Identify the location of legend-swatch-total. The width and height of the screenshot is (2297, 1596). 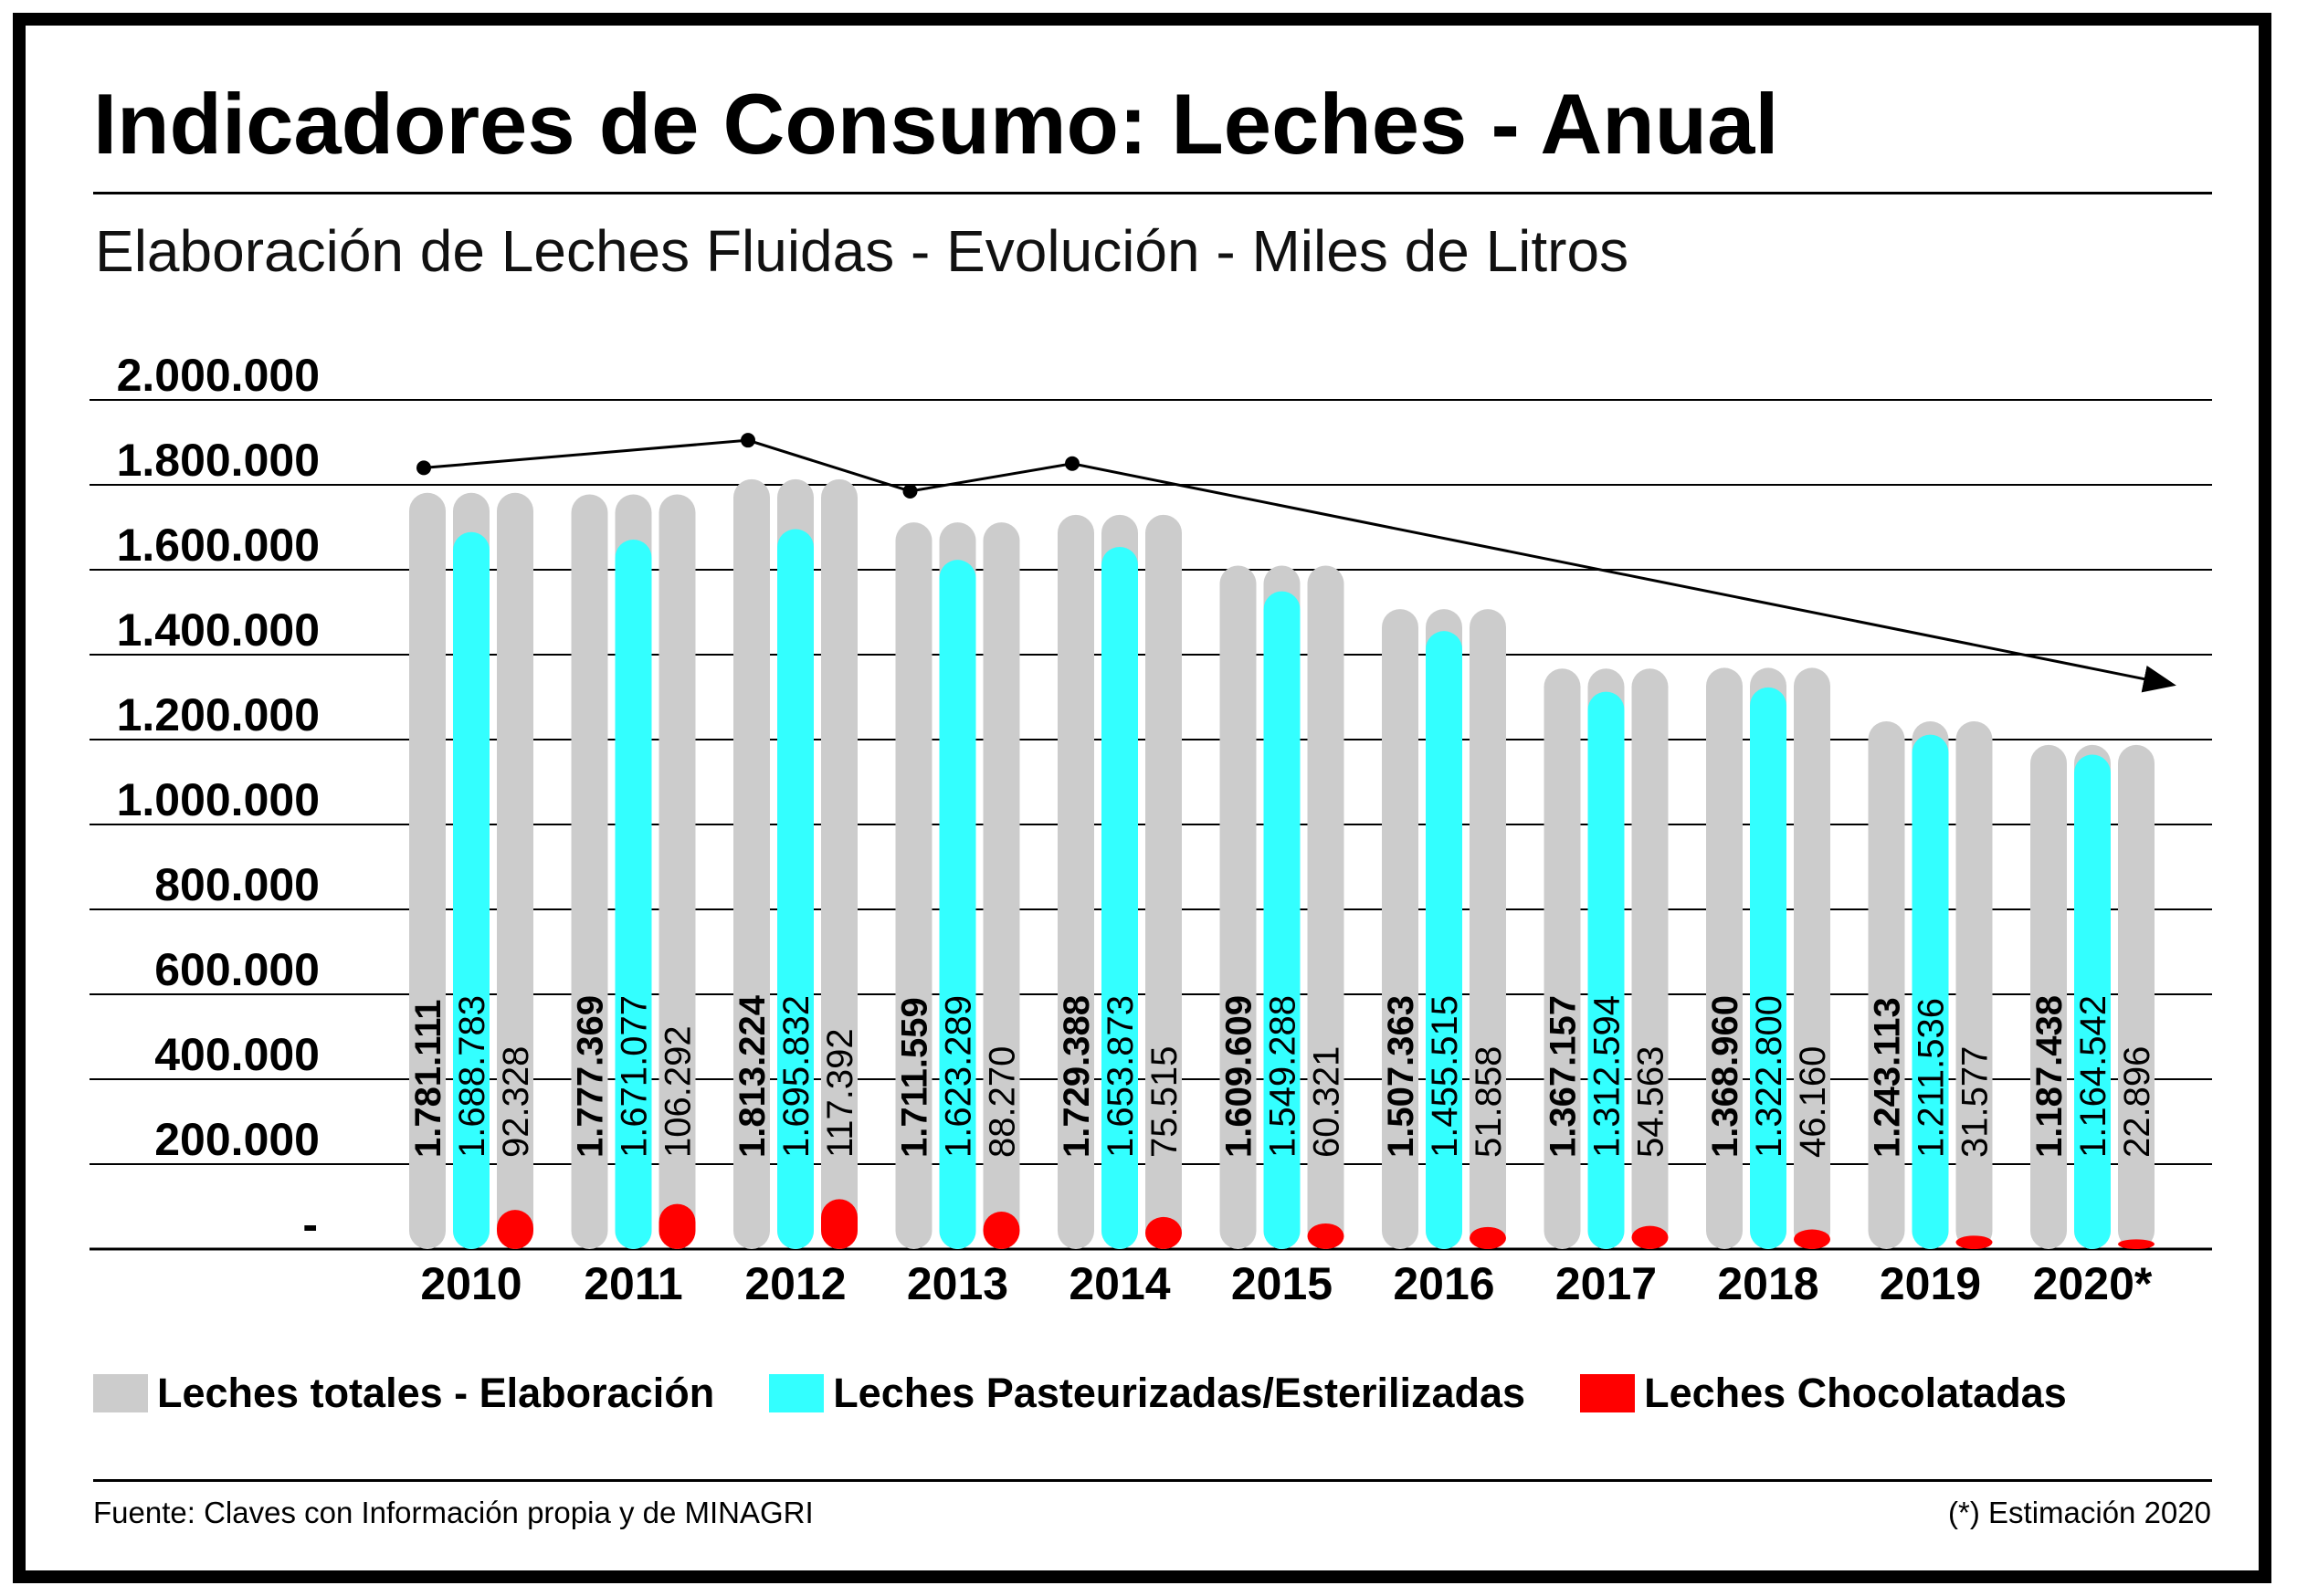
(121, 1393).